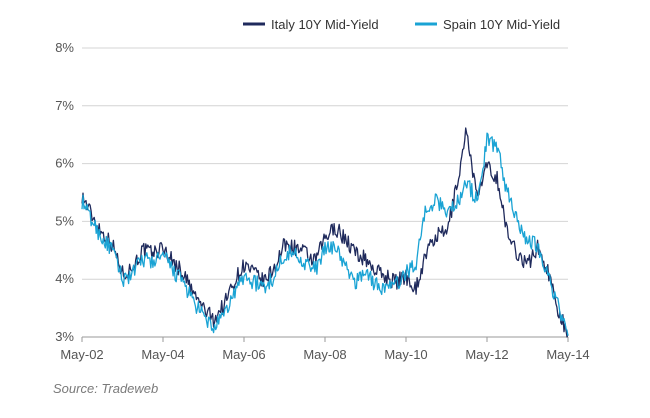 This screenshot has width=650, height=418. I want to click on source-note: Source: Tradeweb, so click(106, 388).